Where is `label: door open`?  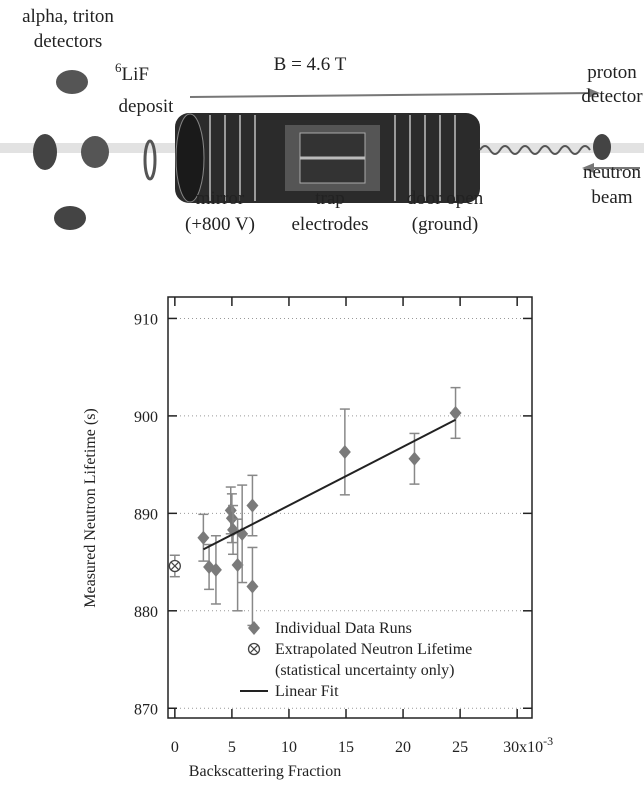 label: door open is located at coordinates (445, 198).